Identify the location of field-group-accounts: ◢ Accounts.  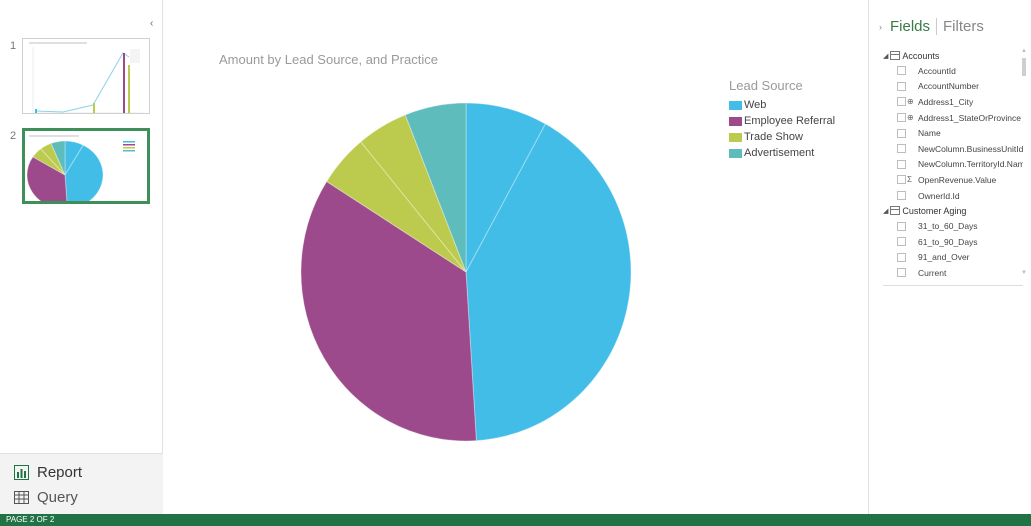
(953, 55).